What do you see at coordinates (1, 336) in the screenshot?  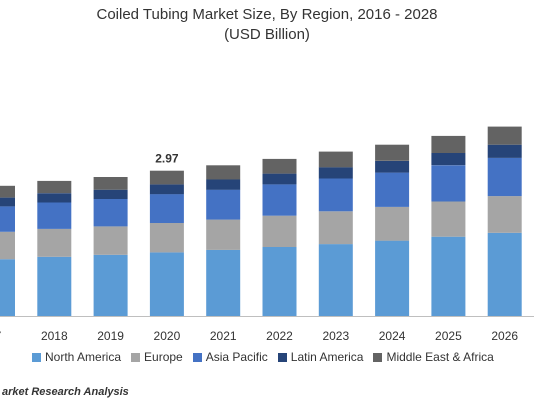 I see `x-tick-label: 7` at bounding box center [1, 336].